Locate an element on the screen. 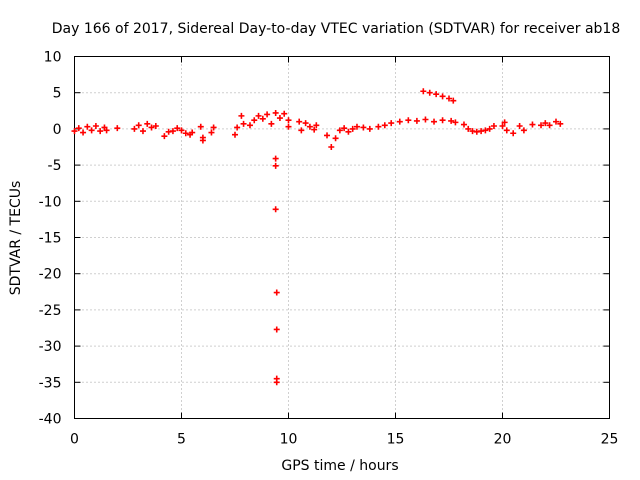 This screenshot has height=480, width=640. y-tick-label: -10 is located at coordinates (50, 202).